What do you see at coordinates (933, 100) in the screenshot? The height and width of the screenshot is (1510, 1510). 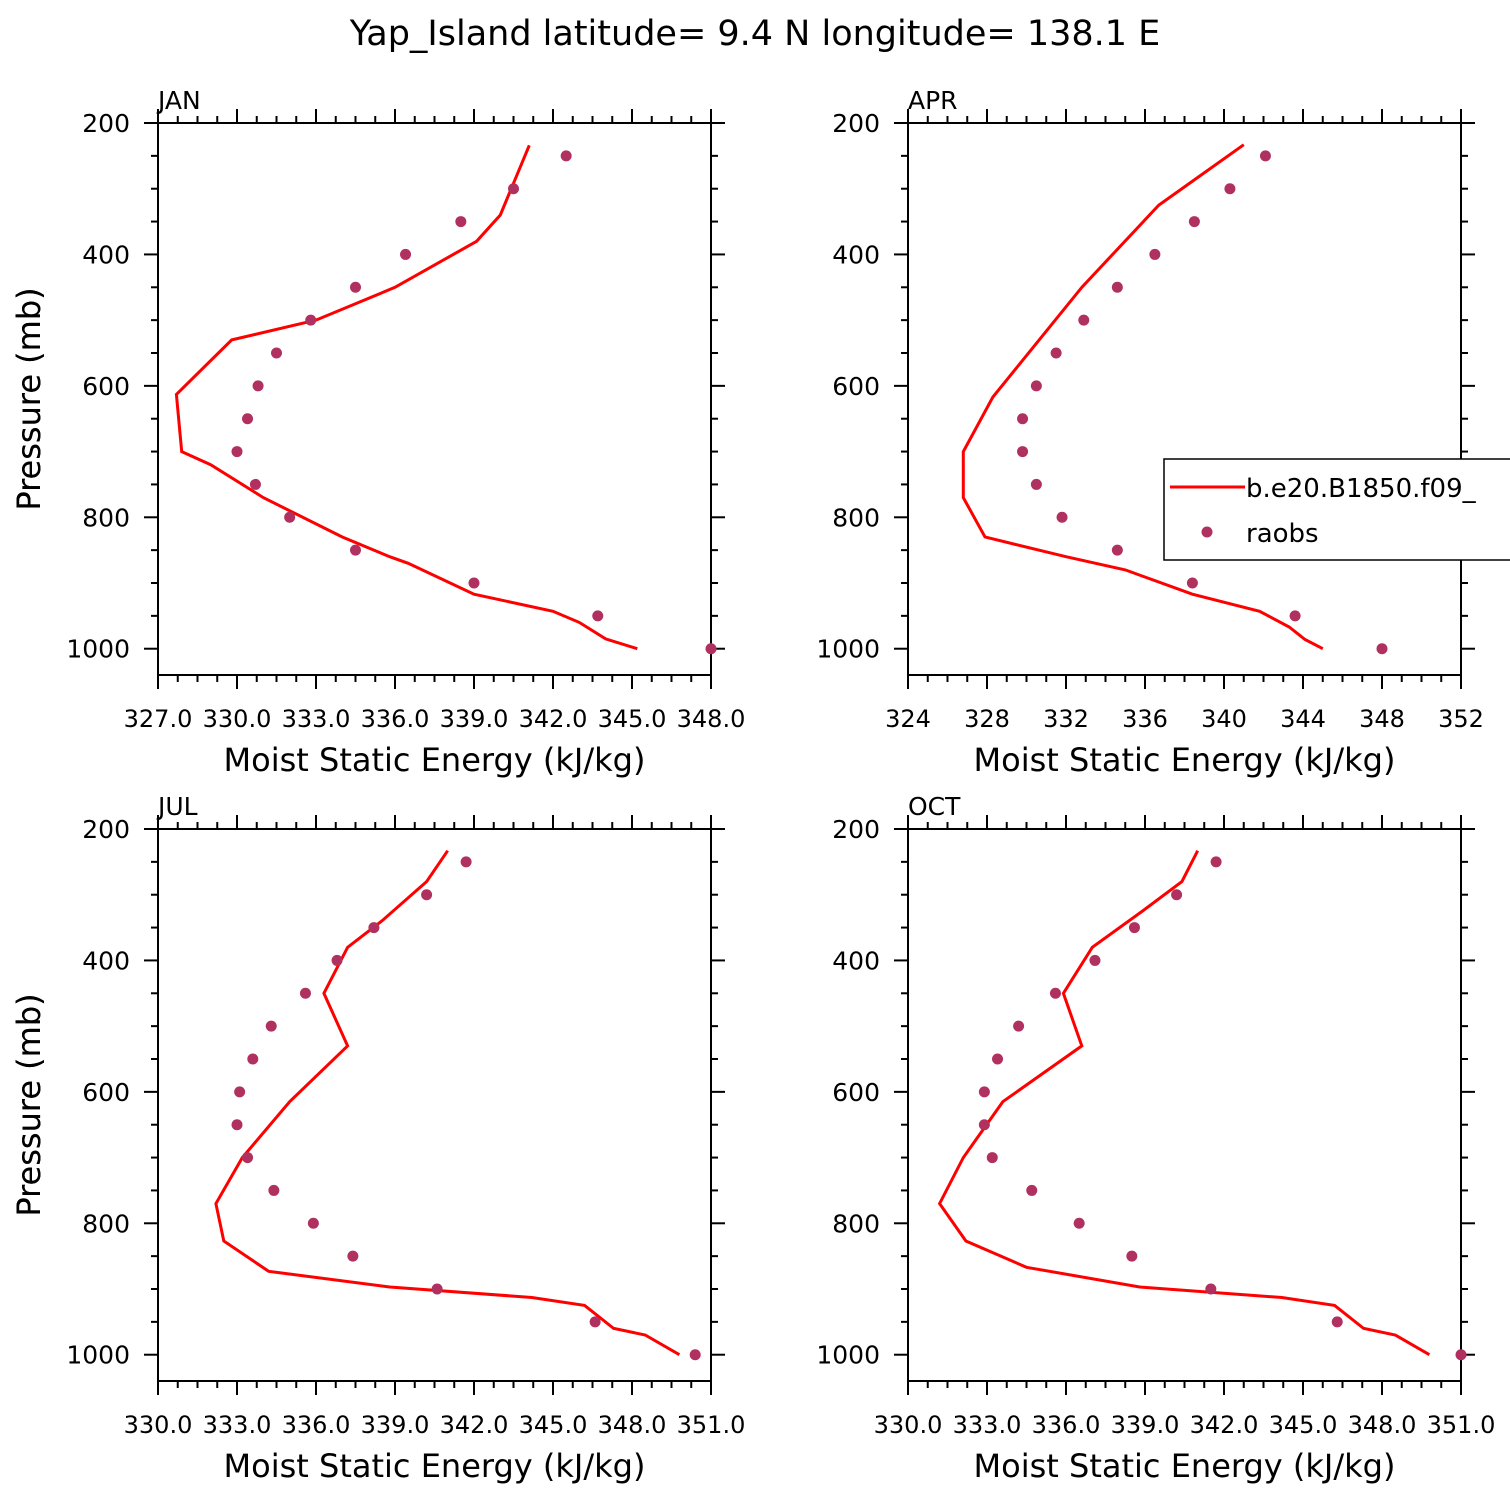 I see `panel-title: APR` at bounding box center [933, 100].